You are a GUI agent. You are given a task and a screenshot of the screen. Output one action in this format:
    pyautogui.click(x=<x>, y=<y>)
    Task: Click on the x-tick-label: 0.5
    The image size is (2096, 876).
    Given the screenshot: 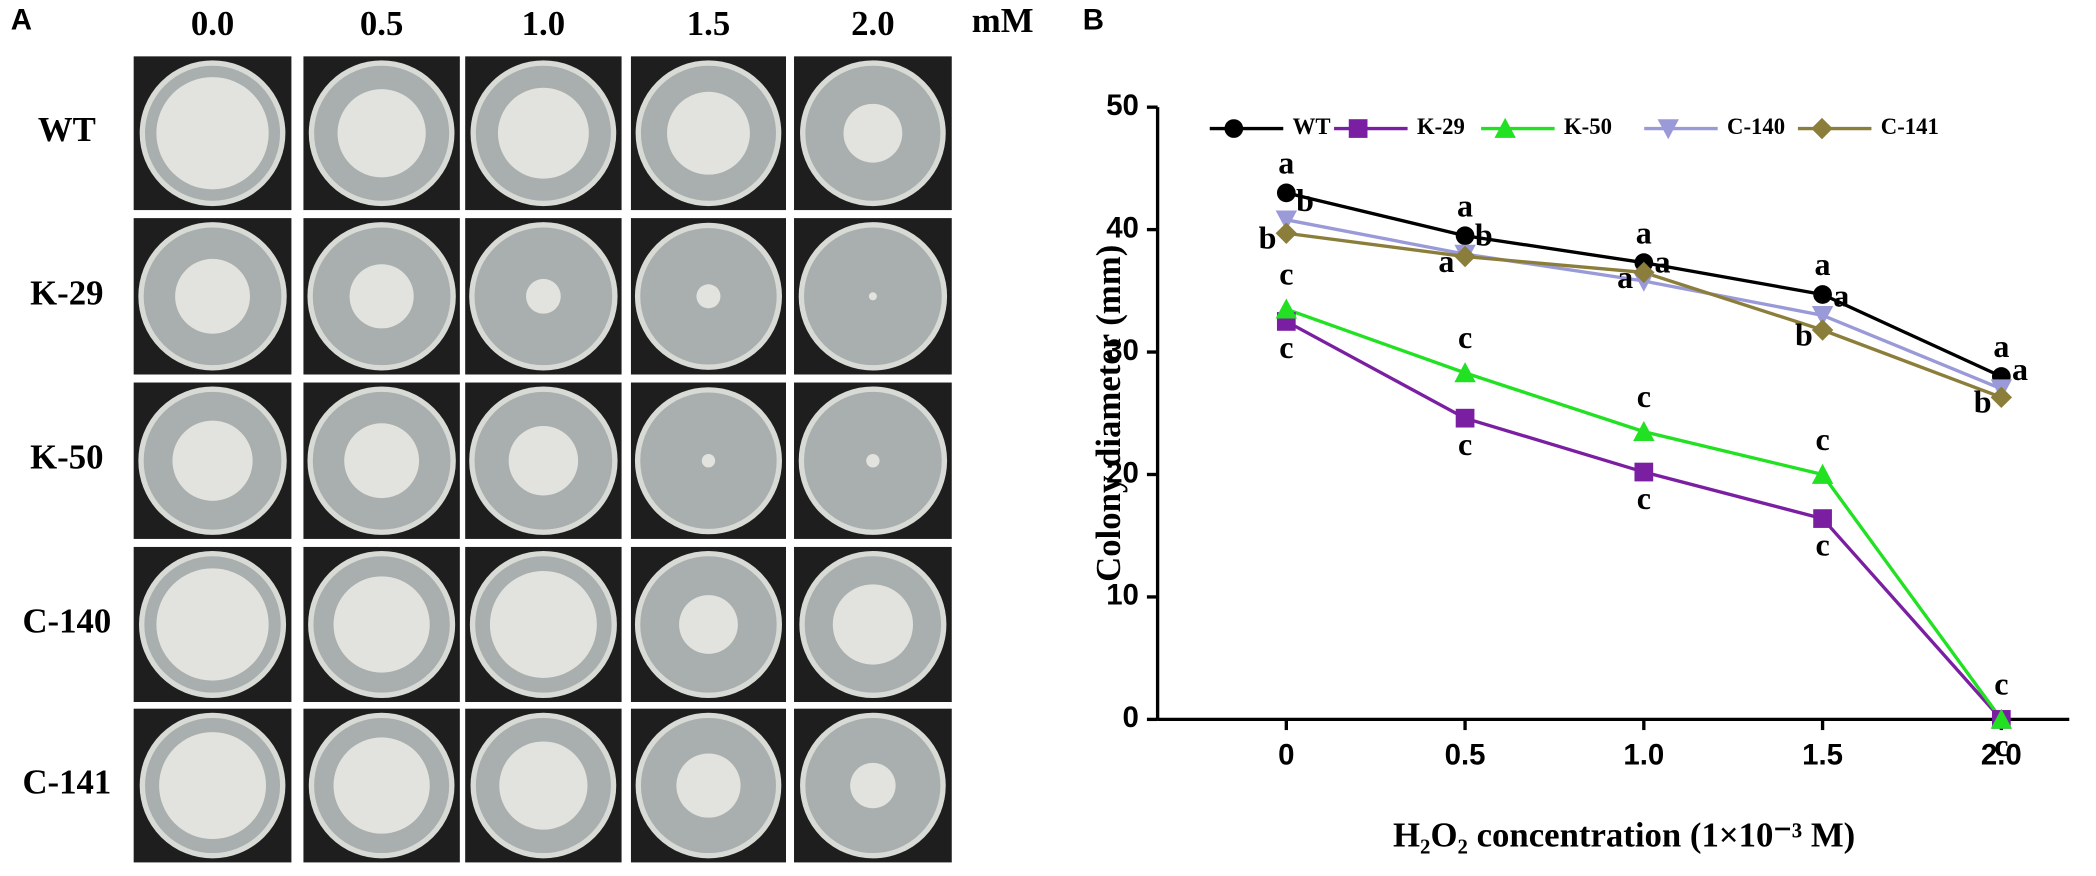 What is the action you would take?
    pyautogui.click(x=1465, y=755)
    